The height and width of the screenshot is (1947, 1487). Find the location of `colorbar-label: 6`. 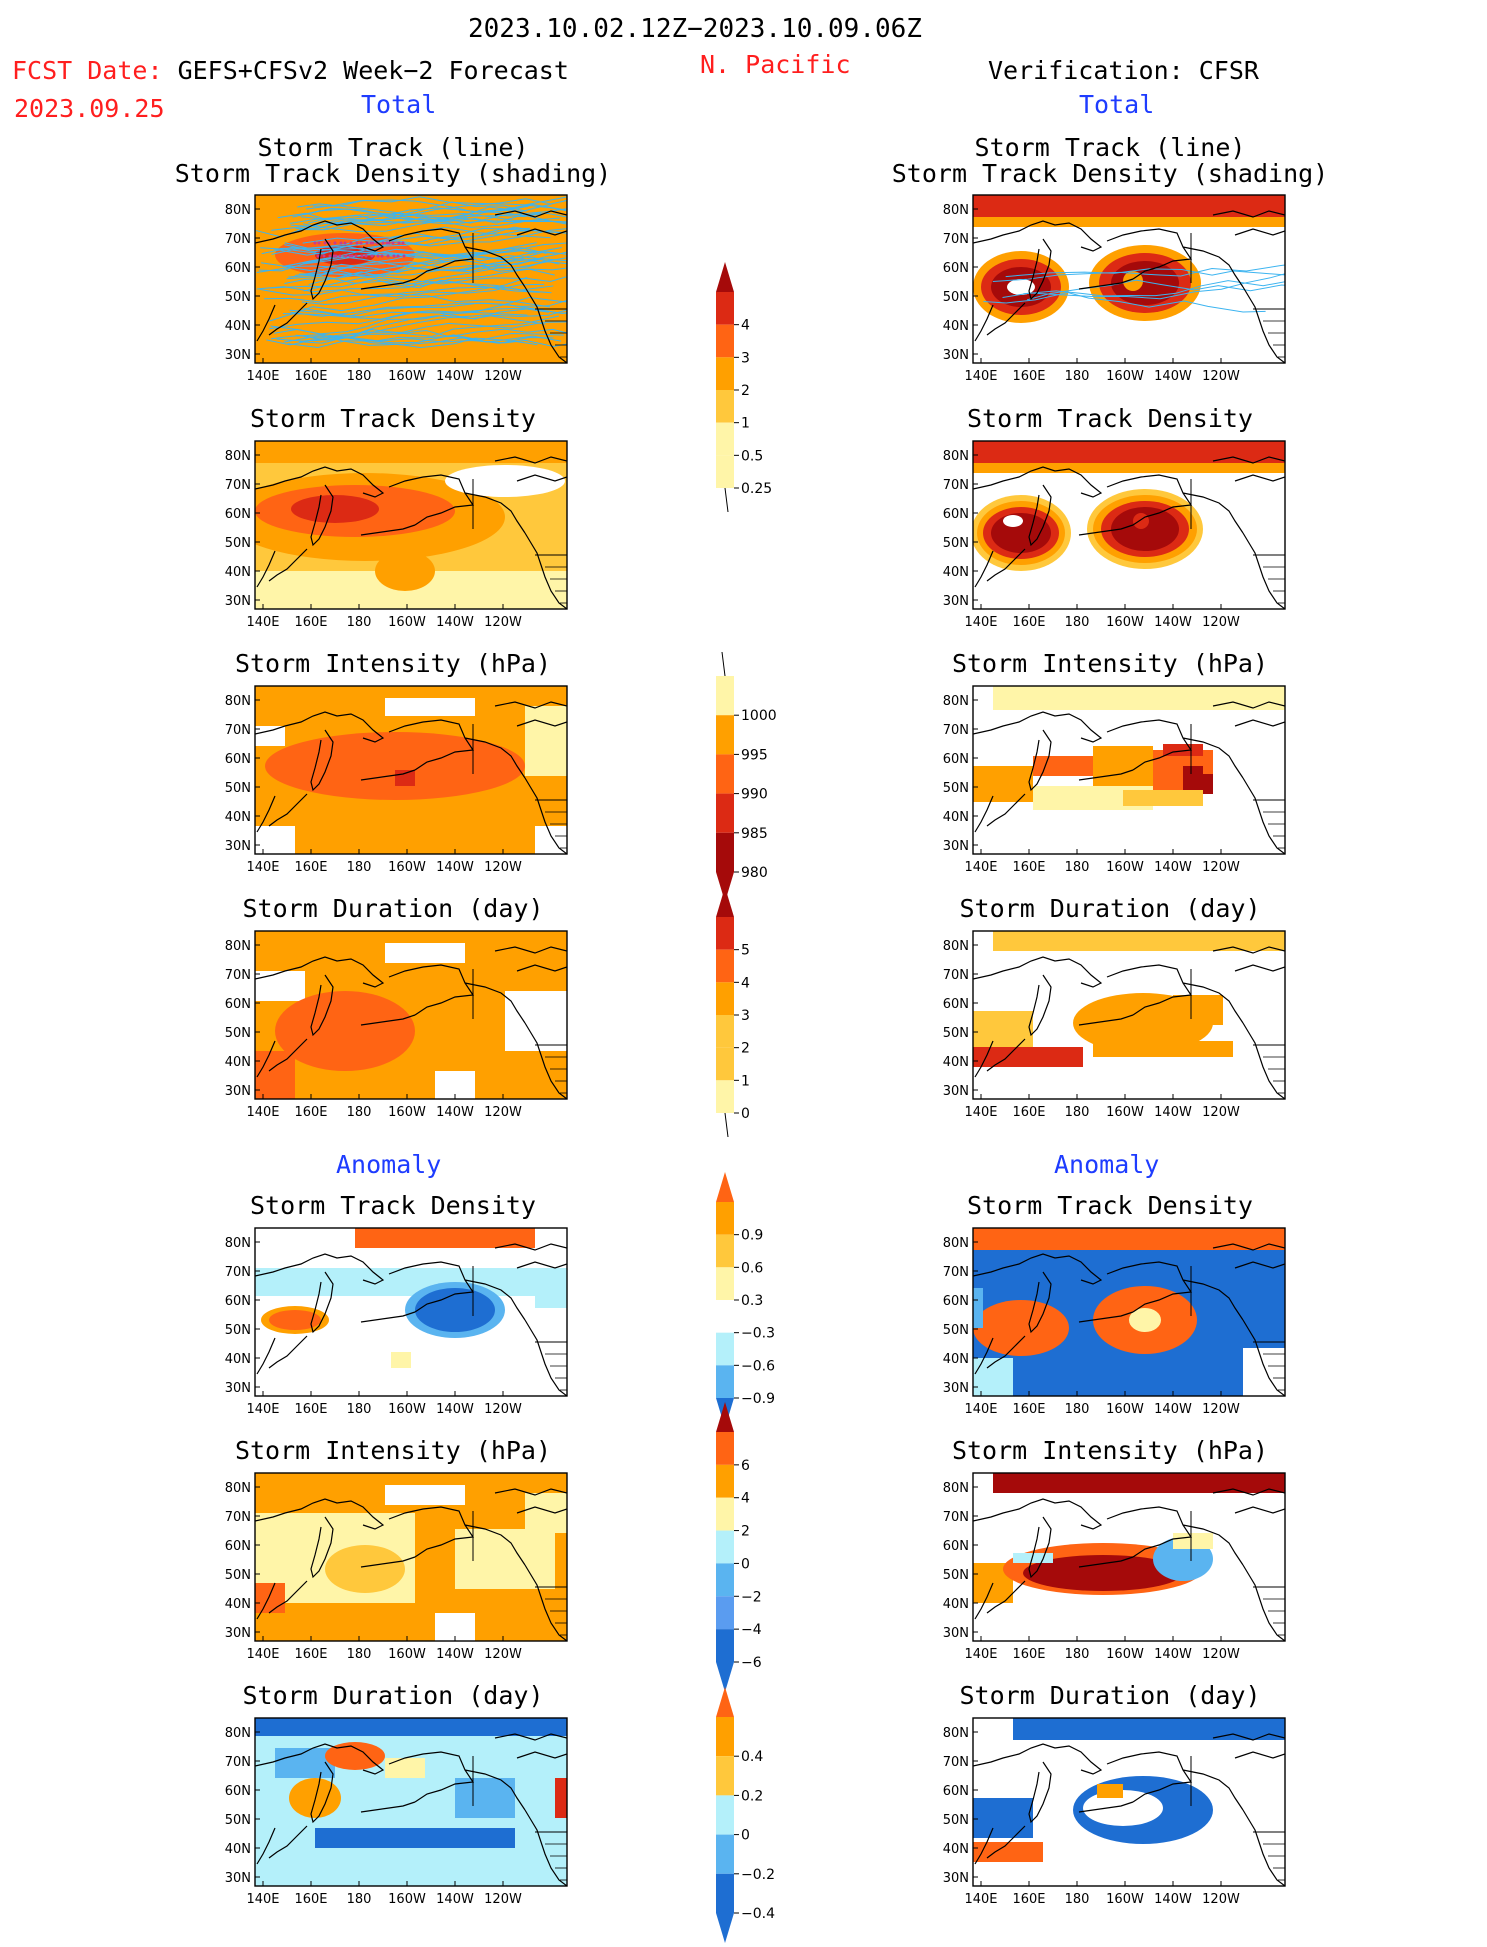

colorbar-label: 6 is located at coordinates (745, 1466).